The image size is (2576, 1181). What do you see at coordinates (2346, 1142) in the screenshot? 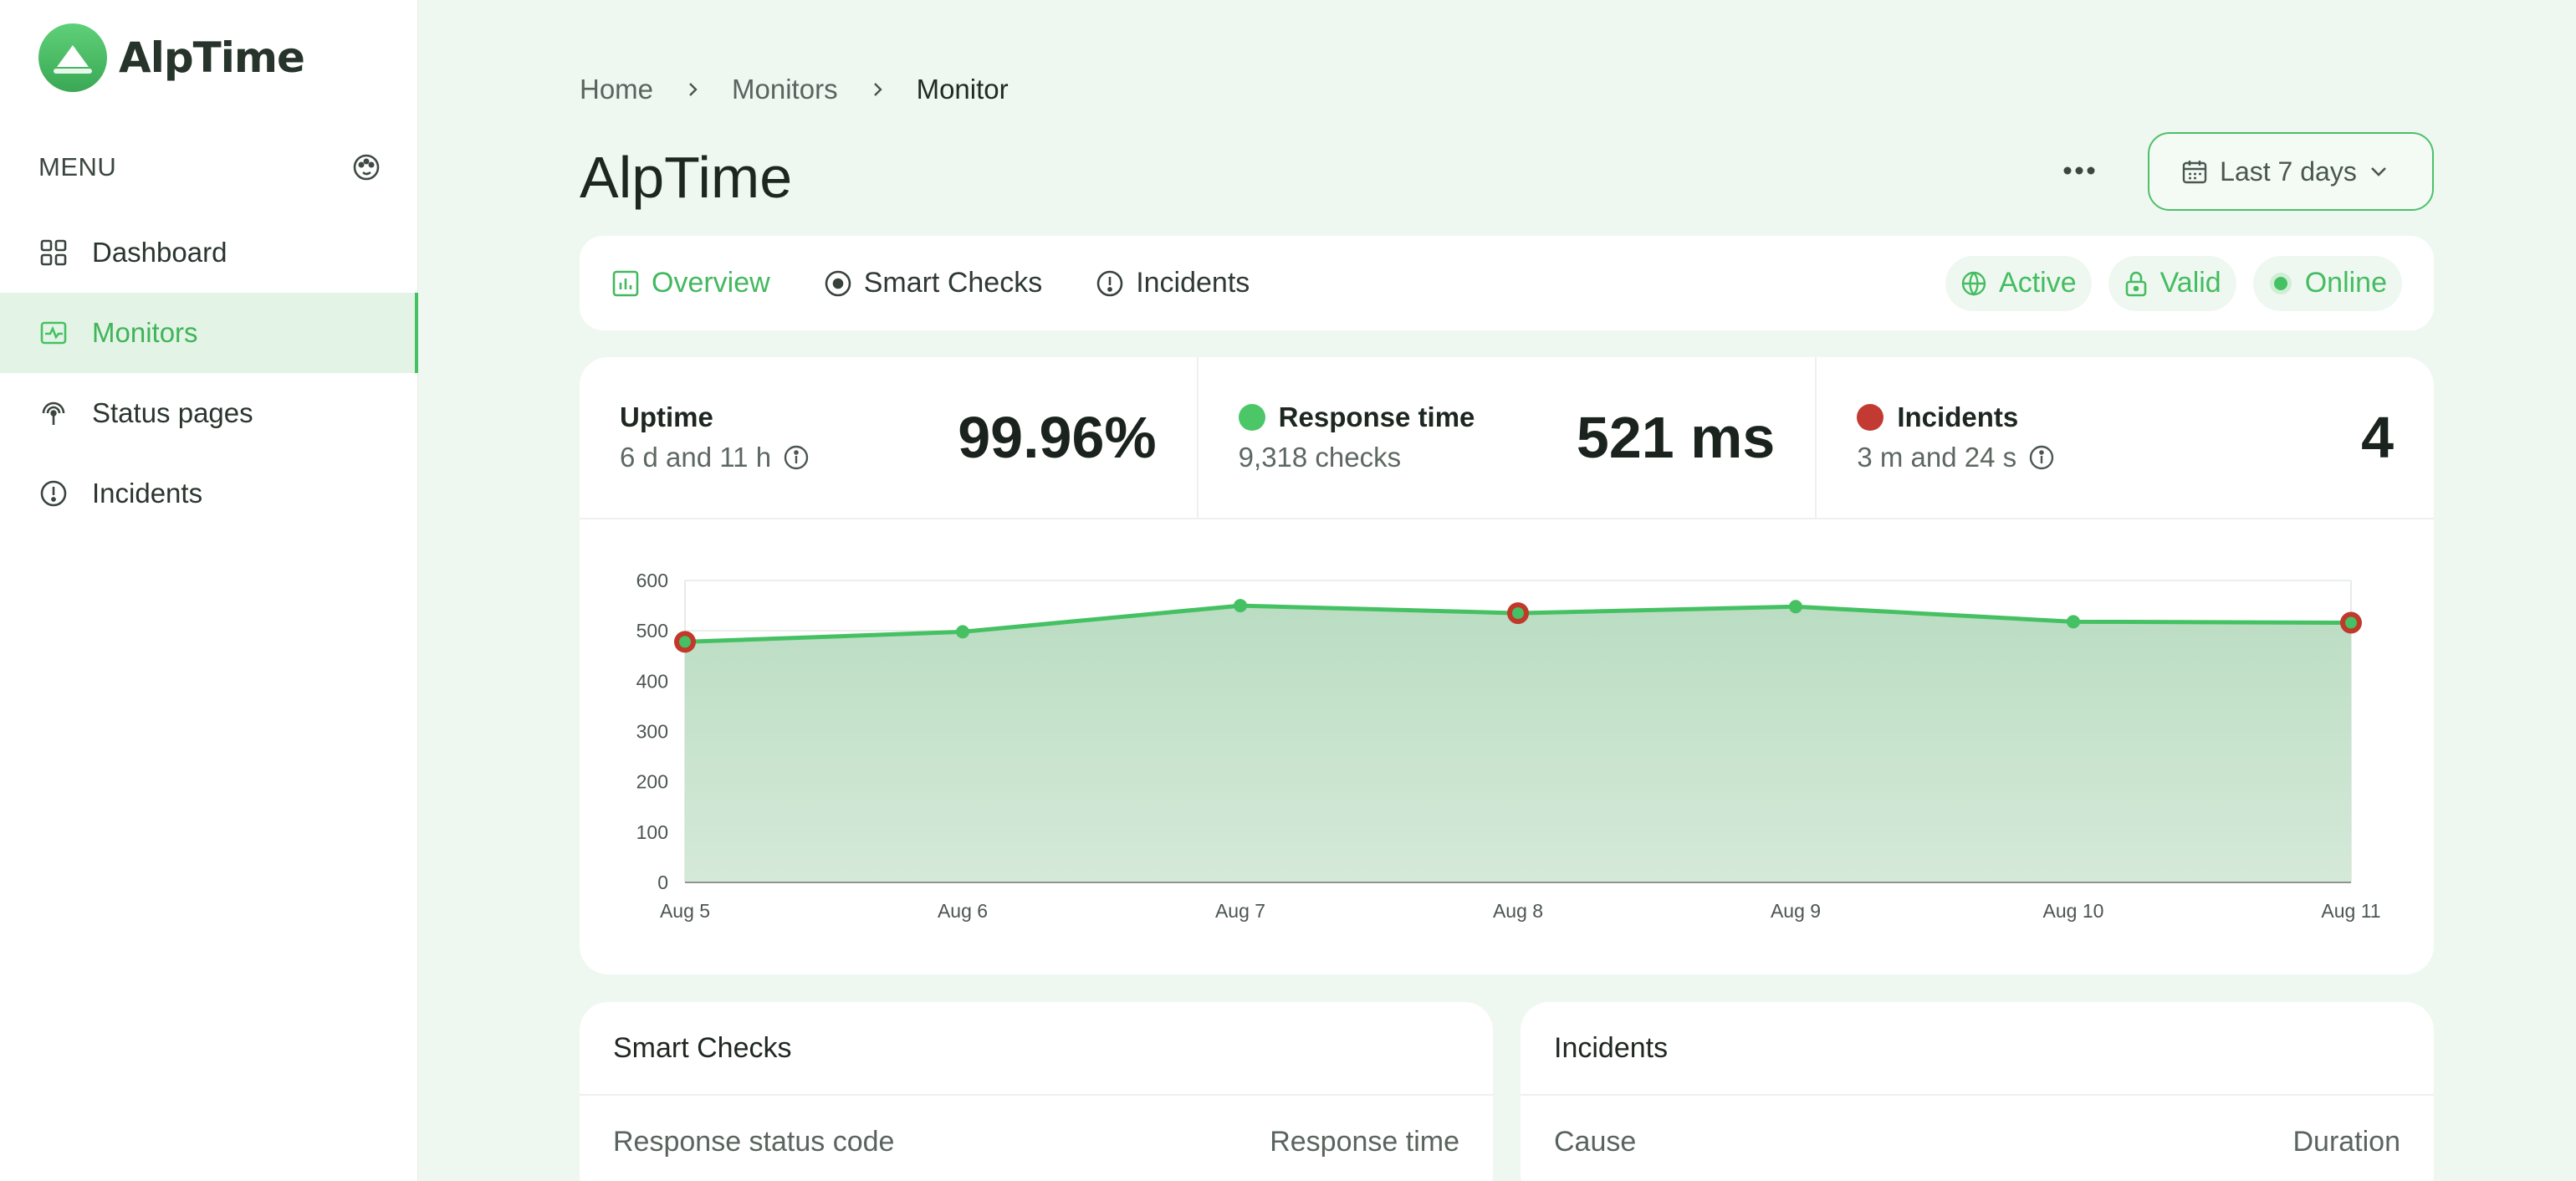
I see `column-header: Duration` at bounding box center [2346, 1142].